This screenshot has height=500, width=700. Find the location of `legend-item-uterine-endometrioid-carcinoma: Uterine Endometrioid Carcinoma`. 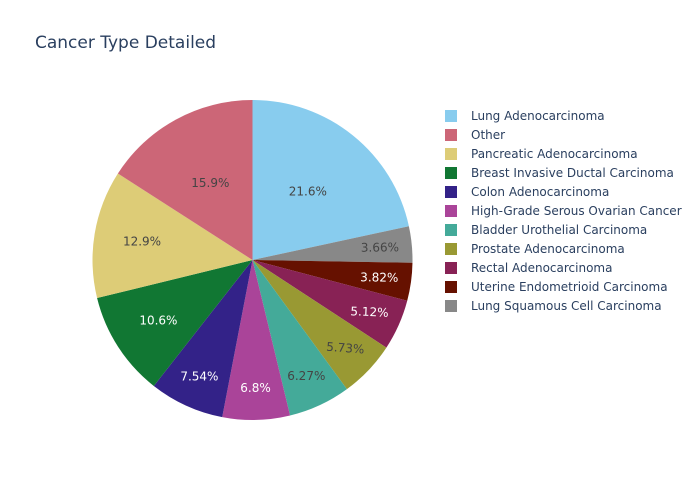

legend-item-uterine-endometrioid-carcinoma: Uterine Endometrioid Carcinoma is located at coordinates (563, 286).